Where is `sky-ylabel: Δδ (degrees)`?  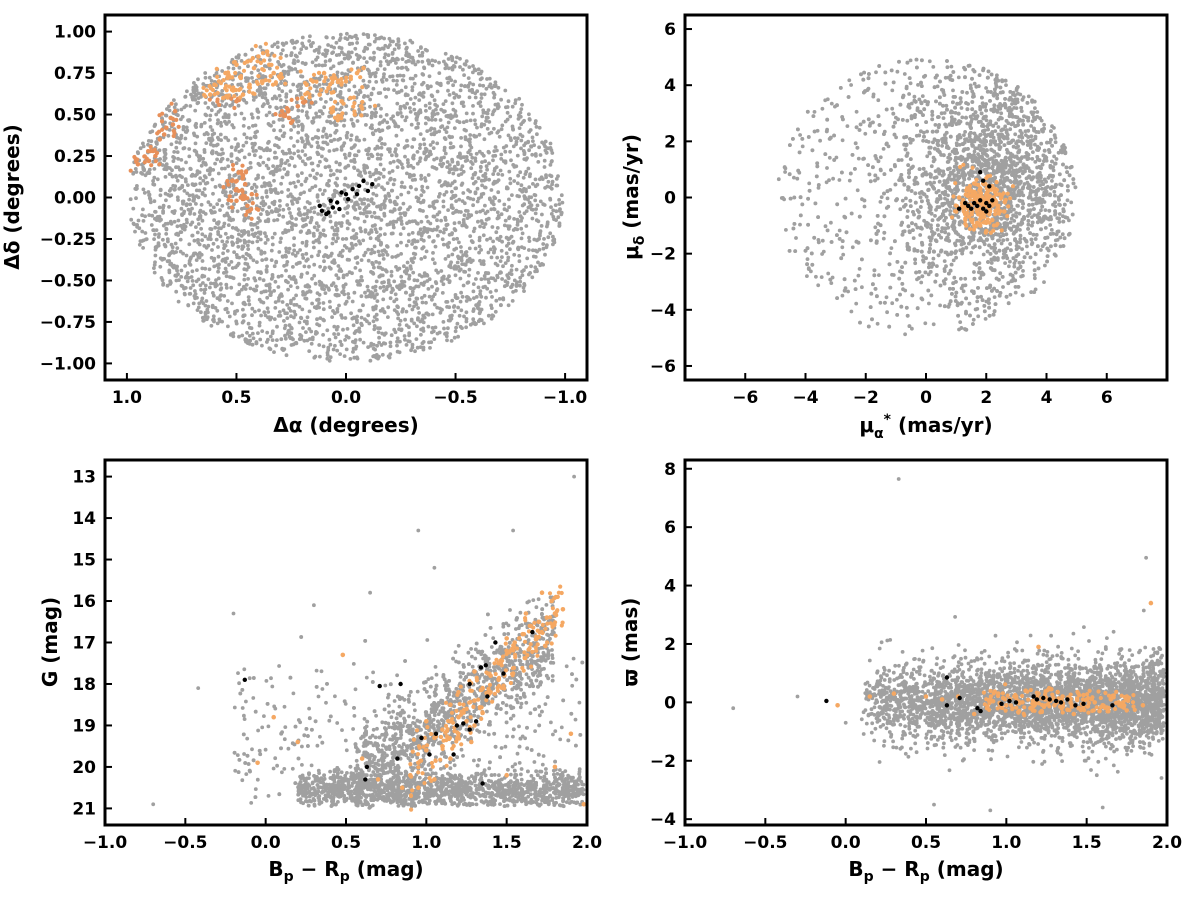
sky-ylabel: Δδ (degrees) is located at coordinates (12, 197).